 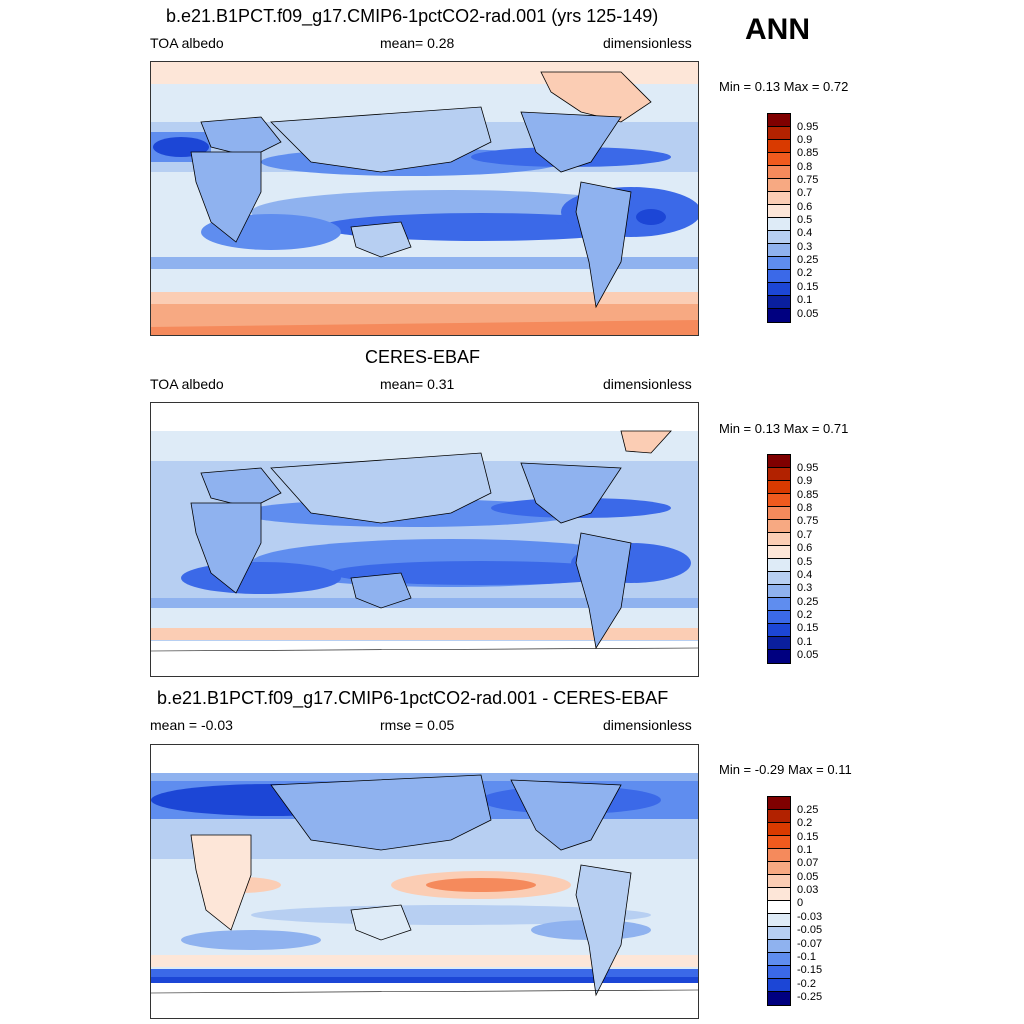 I want to click on panel1-tick: 0.7, so click(x=805, y=193).